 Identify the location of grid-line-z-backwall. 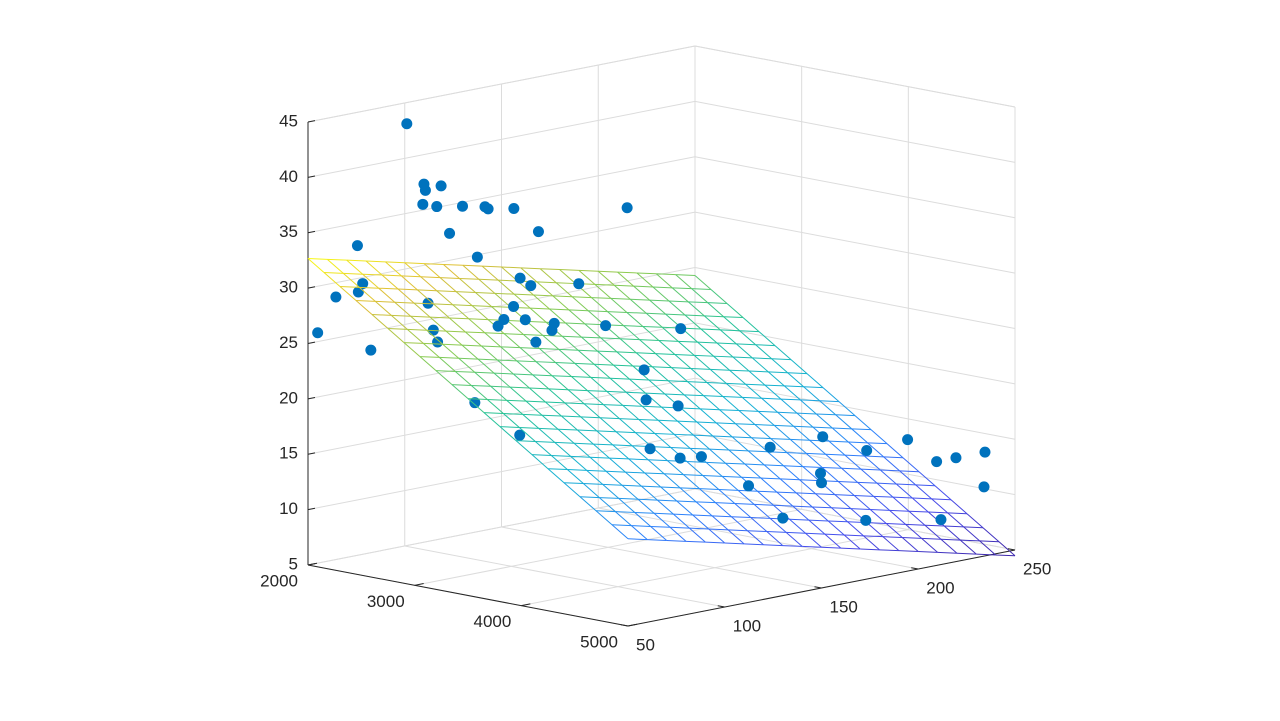
(855, 131).